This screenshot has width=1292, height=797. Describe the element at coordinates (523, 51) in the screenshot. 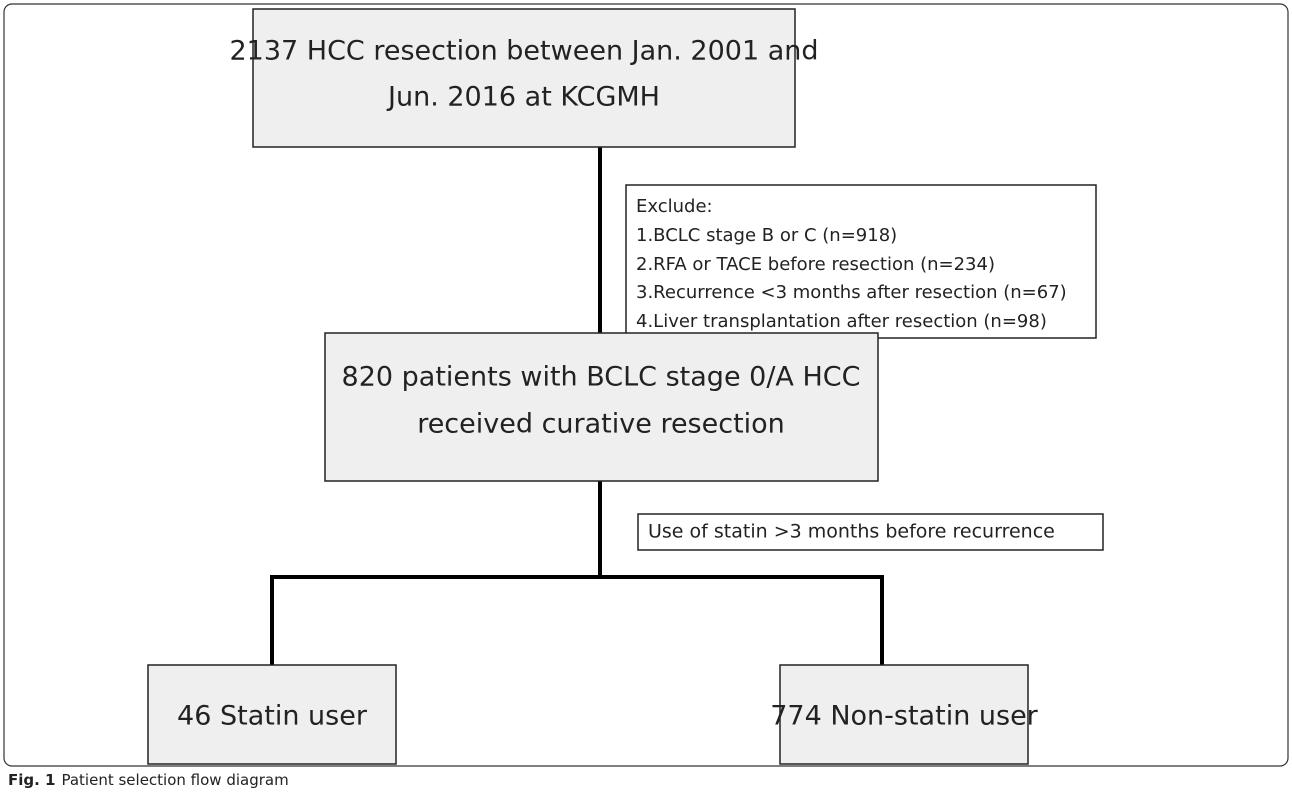

I see `node-text: 2137 HCC resection between Jan. 2001 and` at that location.